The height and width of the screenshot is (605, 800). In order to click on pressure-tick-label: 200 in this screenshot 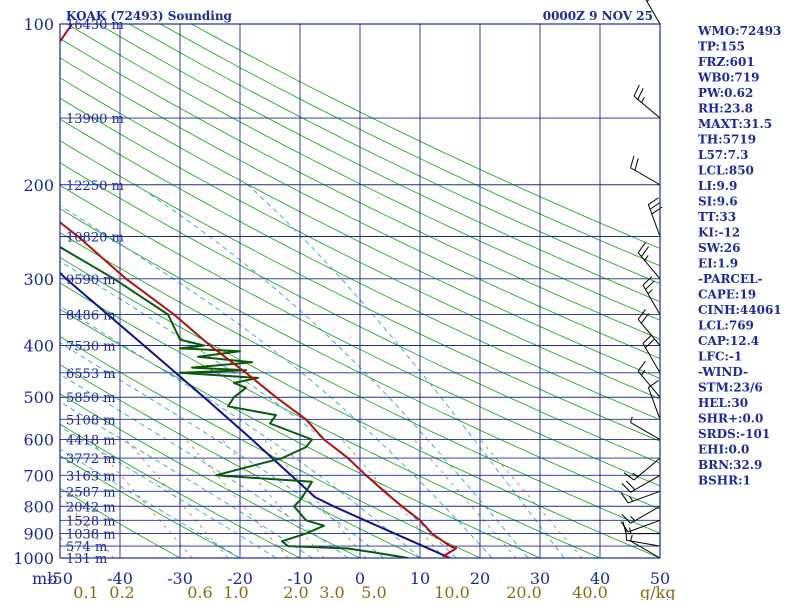, I will do `click(38, 185)`.